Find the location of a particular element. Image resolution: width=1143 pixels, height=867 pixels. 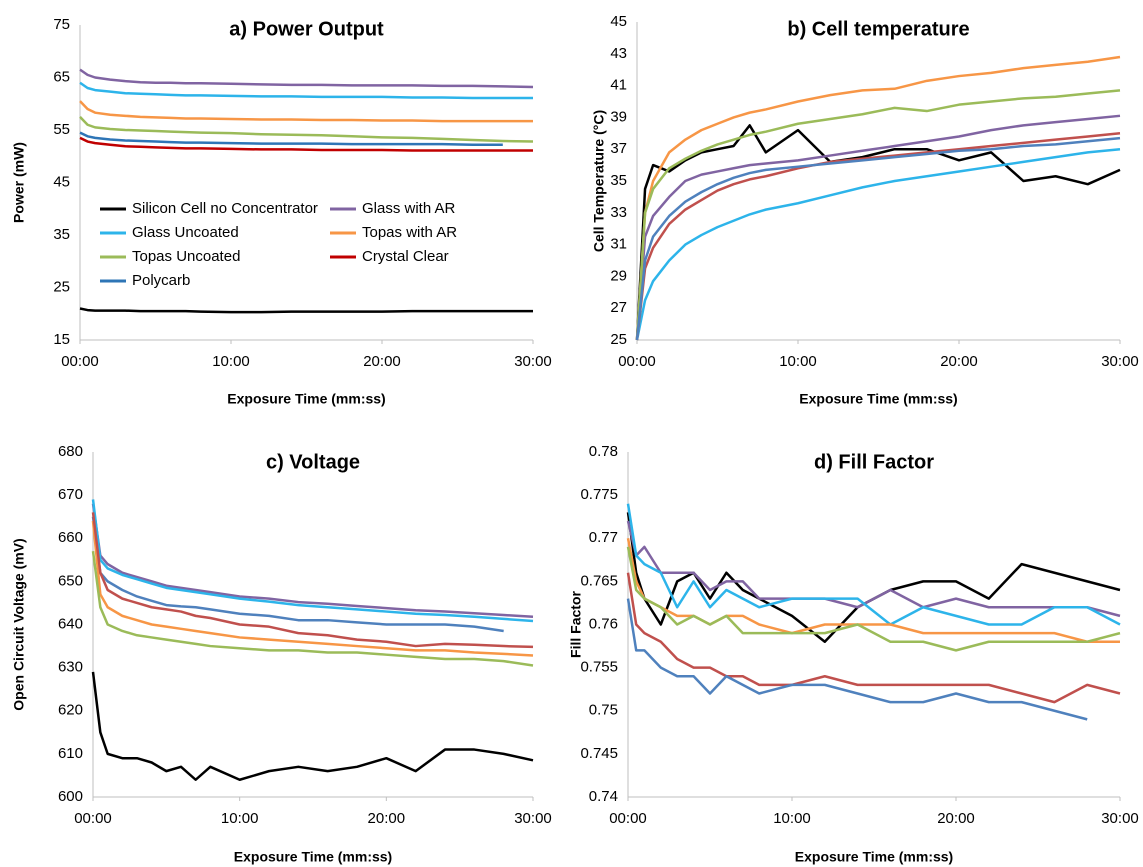

y-tick-label: 630 is located at coordinates (70, 667).